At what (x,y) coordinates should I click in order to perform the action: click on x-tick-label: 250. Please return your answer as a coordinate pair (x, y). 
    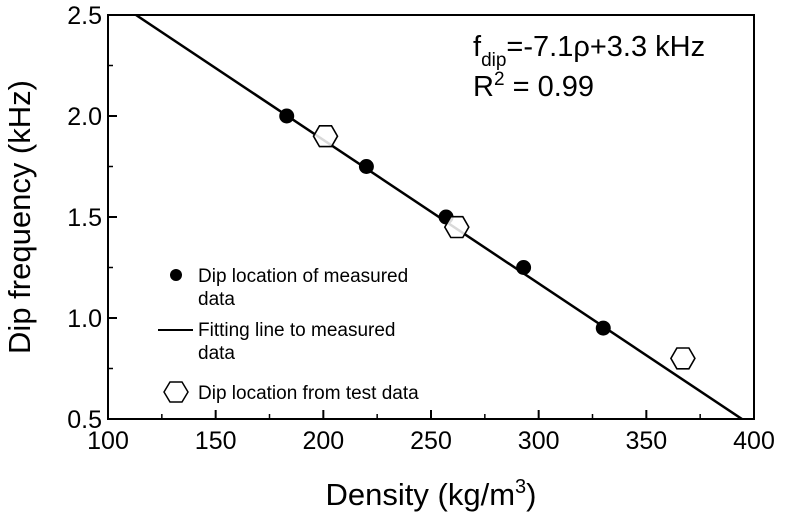
    Looking at the image, I should click on (431, 441).